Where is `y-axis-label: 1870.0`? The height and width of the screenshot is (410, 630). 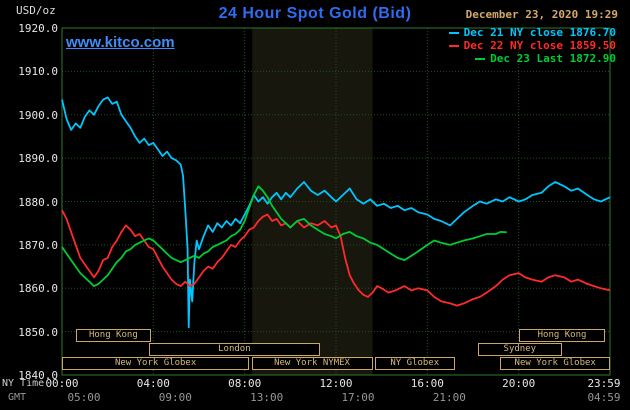 y-axis-label: 1870.0 is located at coordinates (38, 245).